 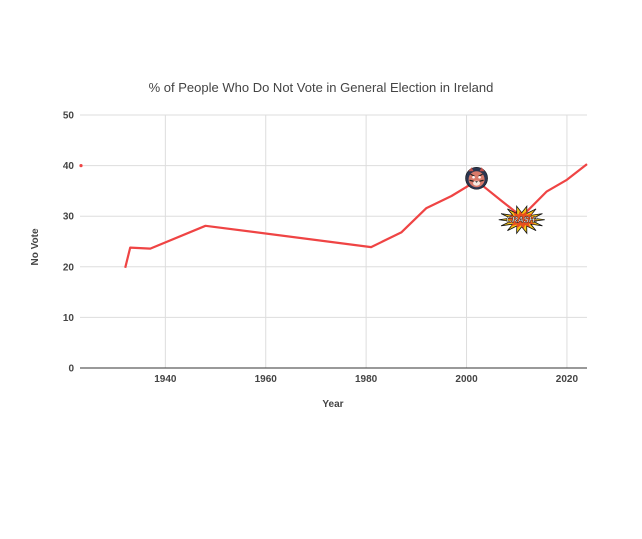 I want to click on tiger-face-icon, so click(x=476, y=178).